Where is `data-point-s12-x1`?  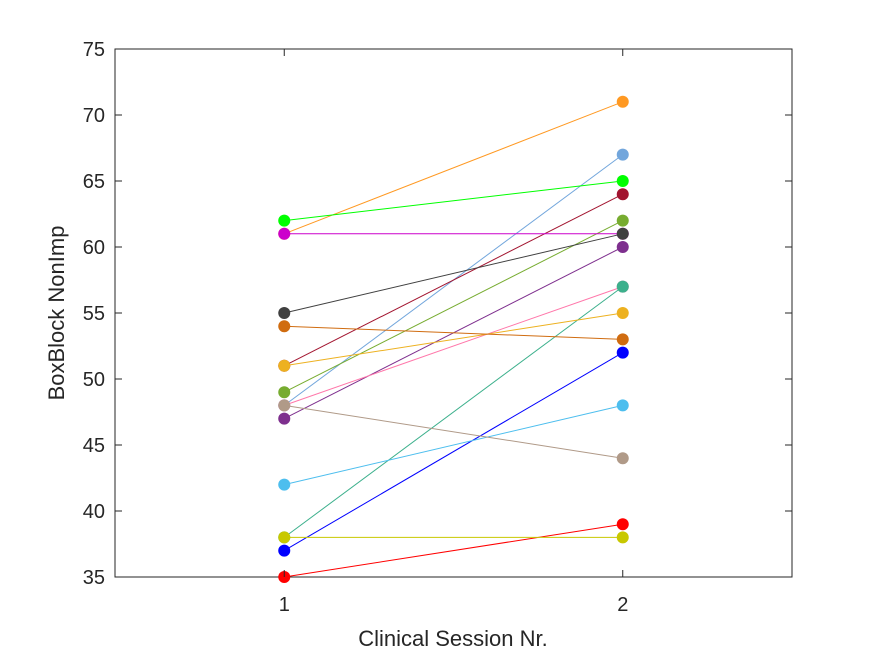 data-point-s12-x1 is located at coordinates (284, 326).